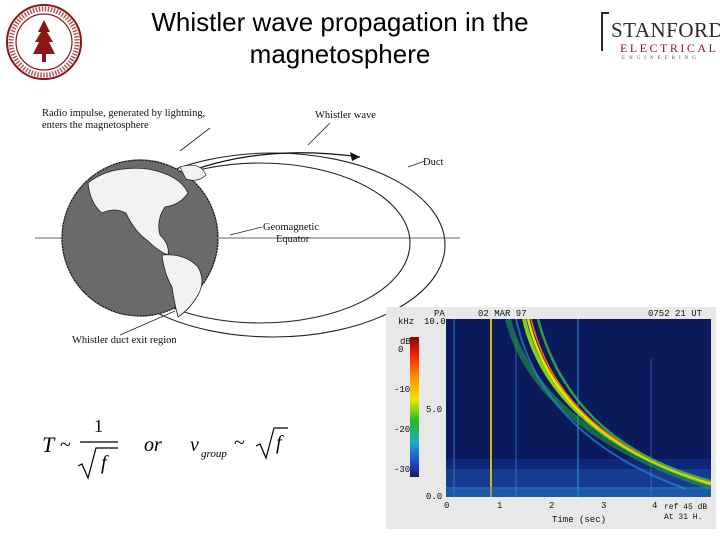  Describe the element at coordinates (406, 322) in the screenshot. I see `spec-khz-unit: kHz` at that location.